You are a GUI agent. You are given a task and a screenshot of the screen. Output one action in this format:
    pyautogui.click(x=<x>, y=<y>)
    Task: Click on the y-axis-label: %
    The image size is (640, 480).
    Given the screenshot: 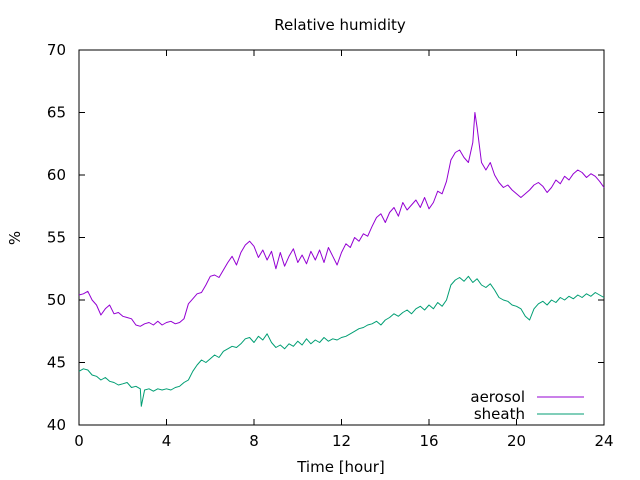 What is the action you would take?
    pyautogui.click(x=15, y=238)
    